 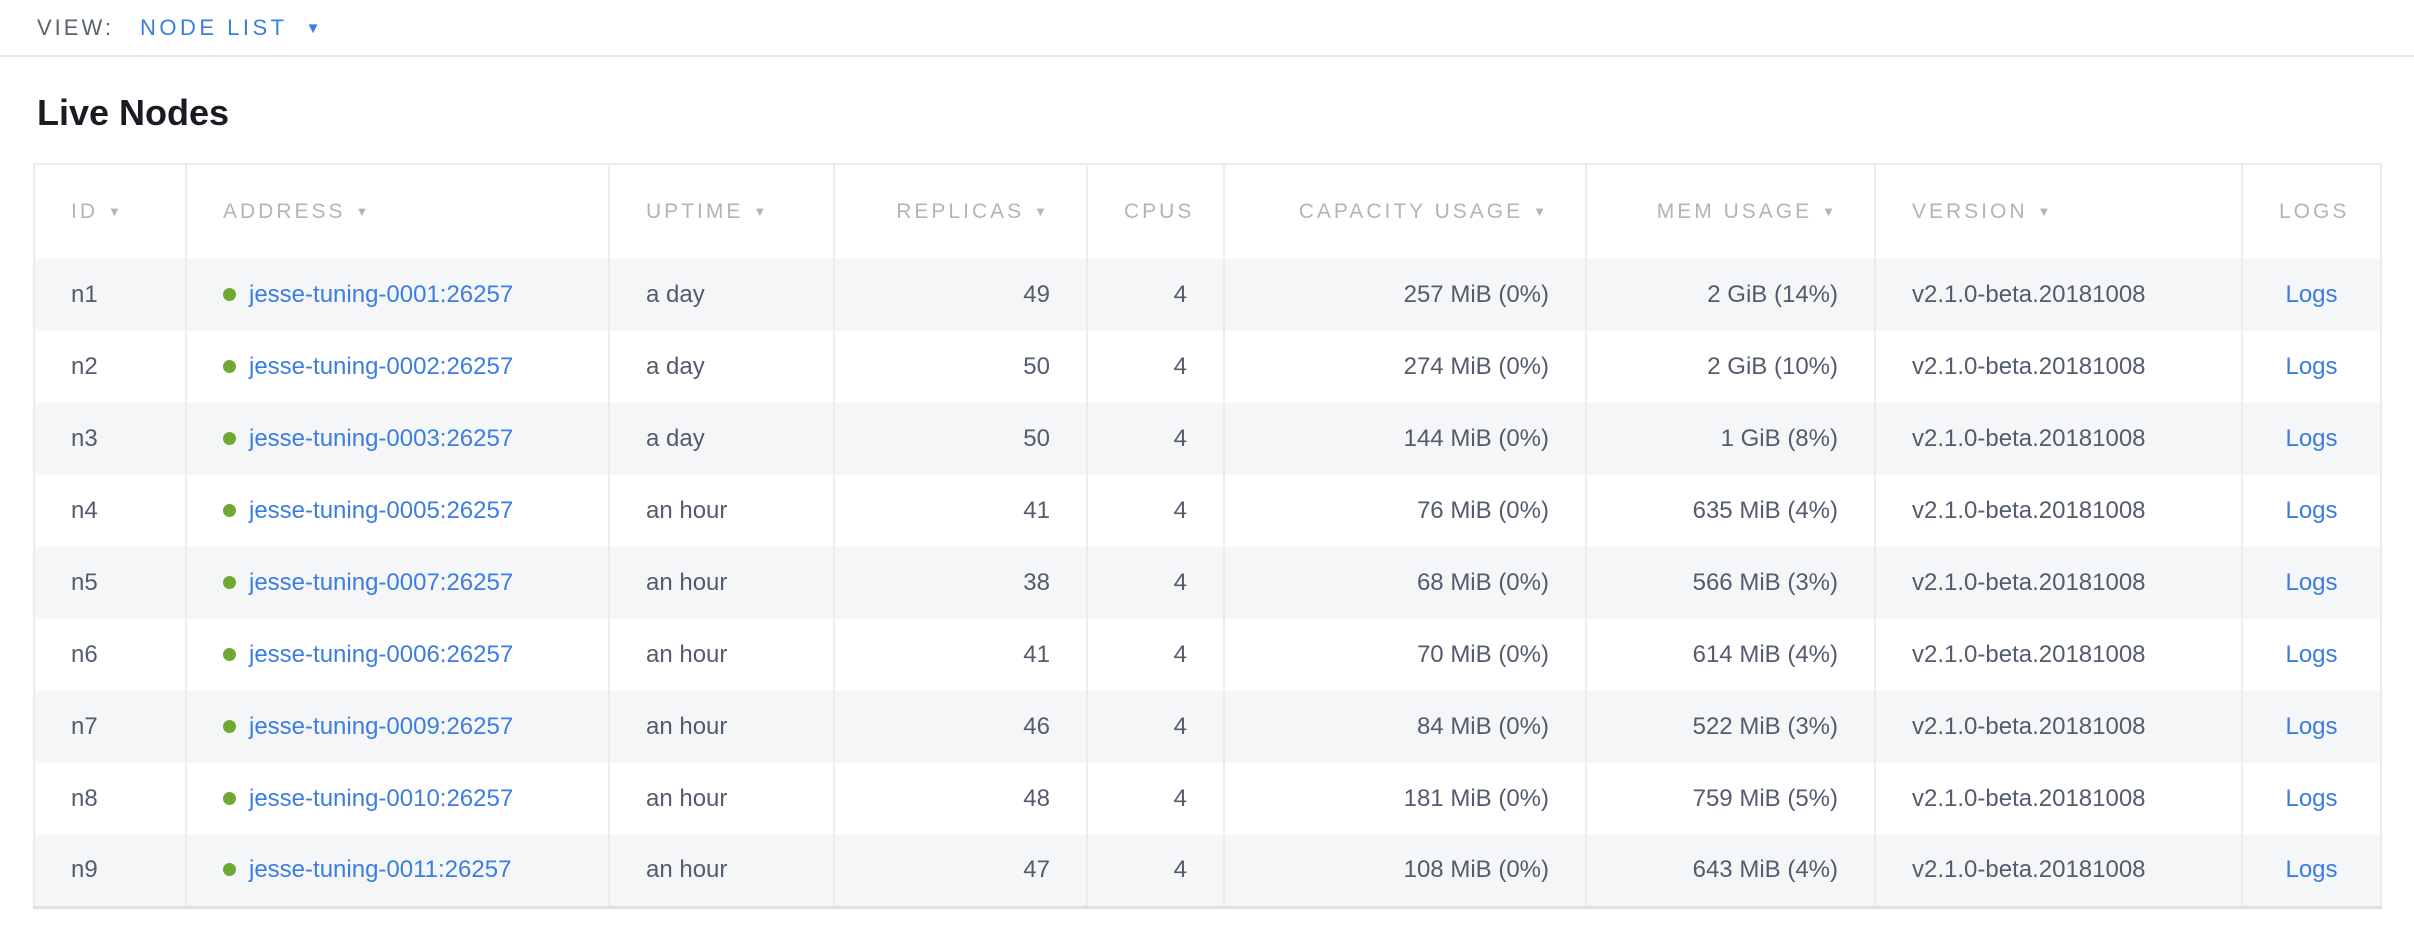 I want to click on cell-address: jesse-tuning-0009:26257, so click(x=398, y=727).